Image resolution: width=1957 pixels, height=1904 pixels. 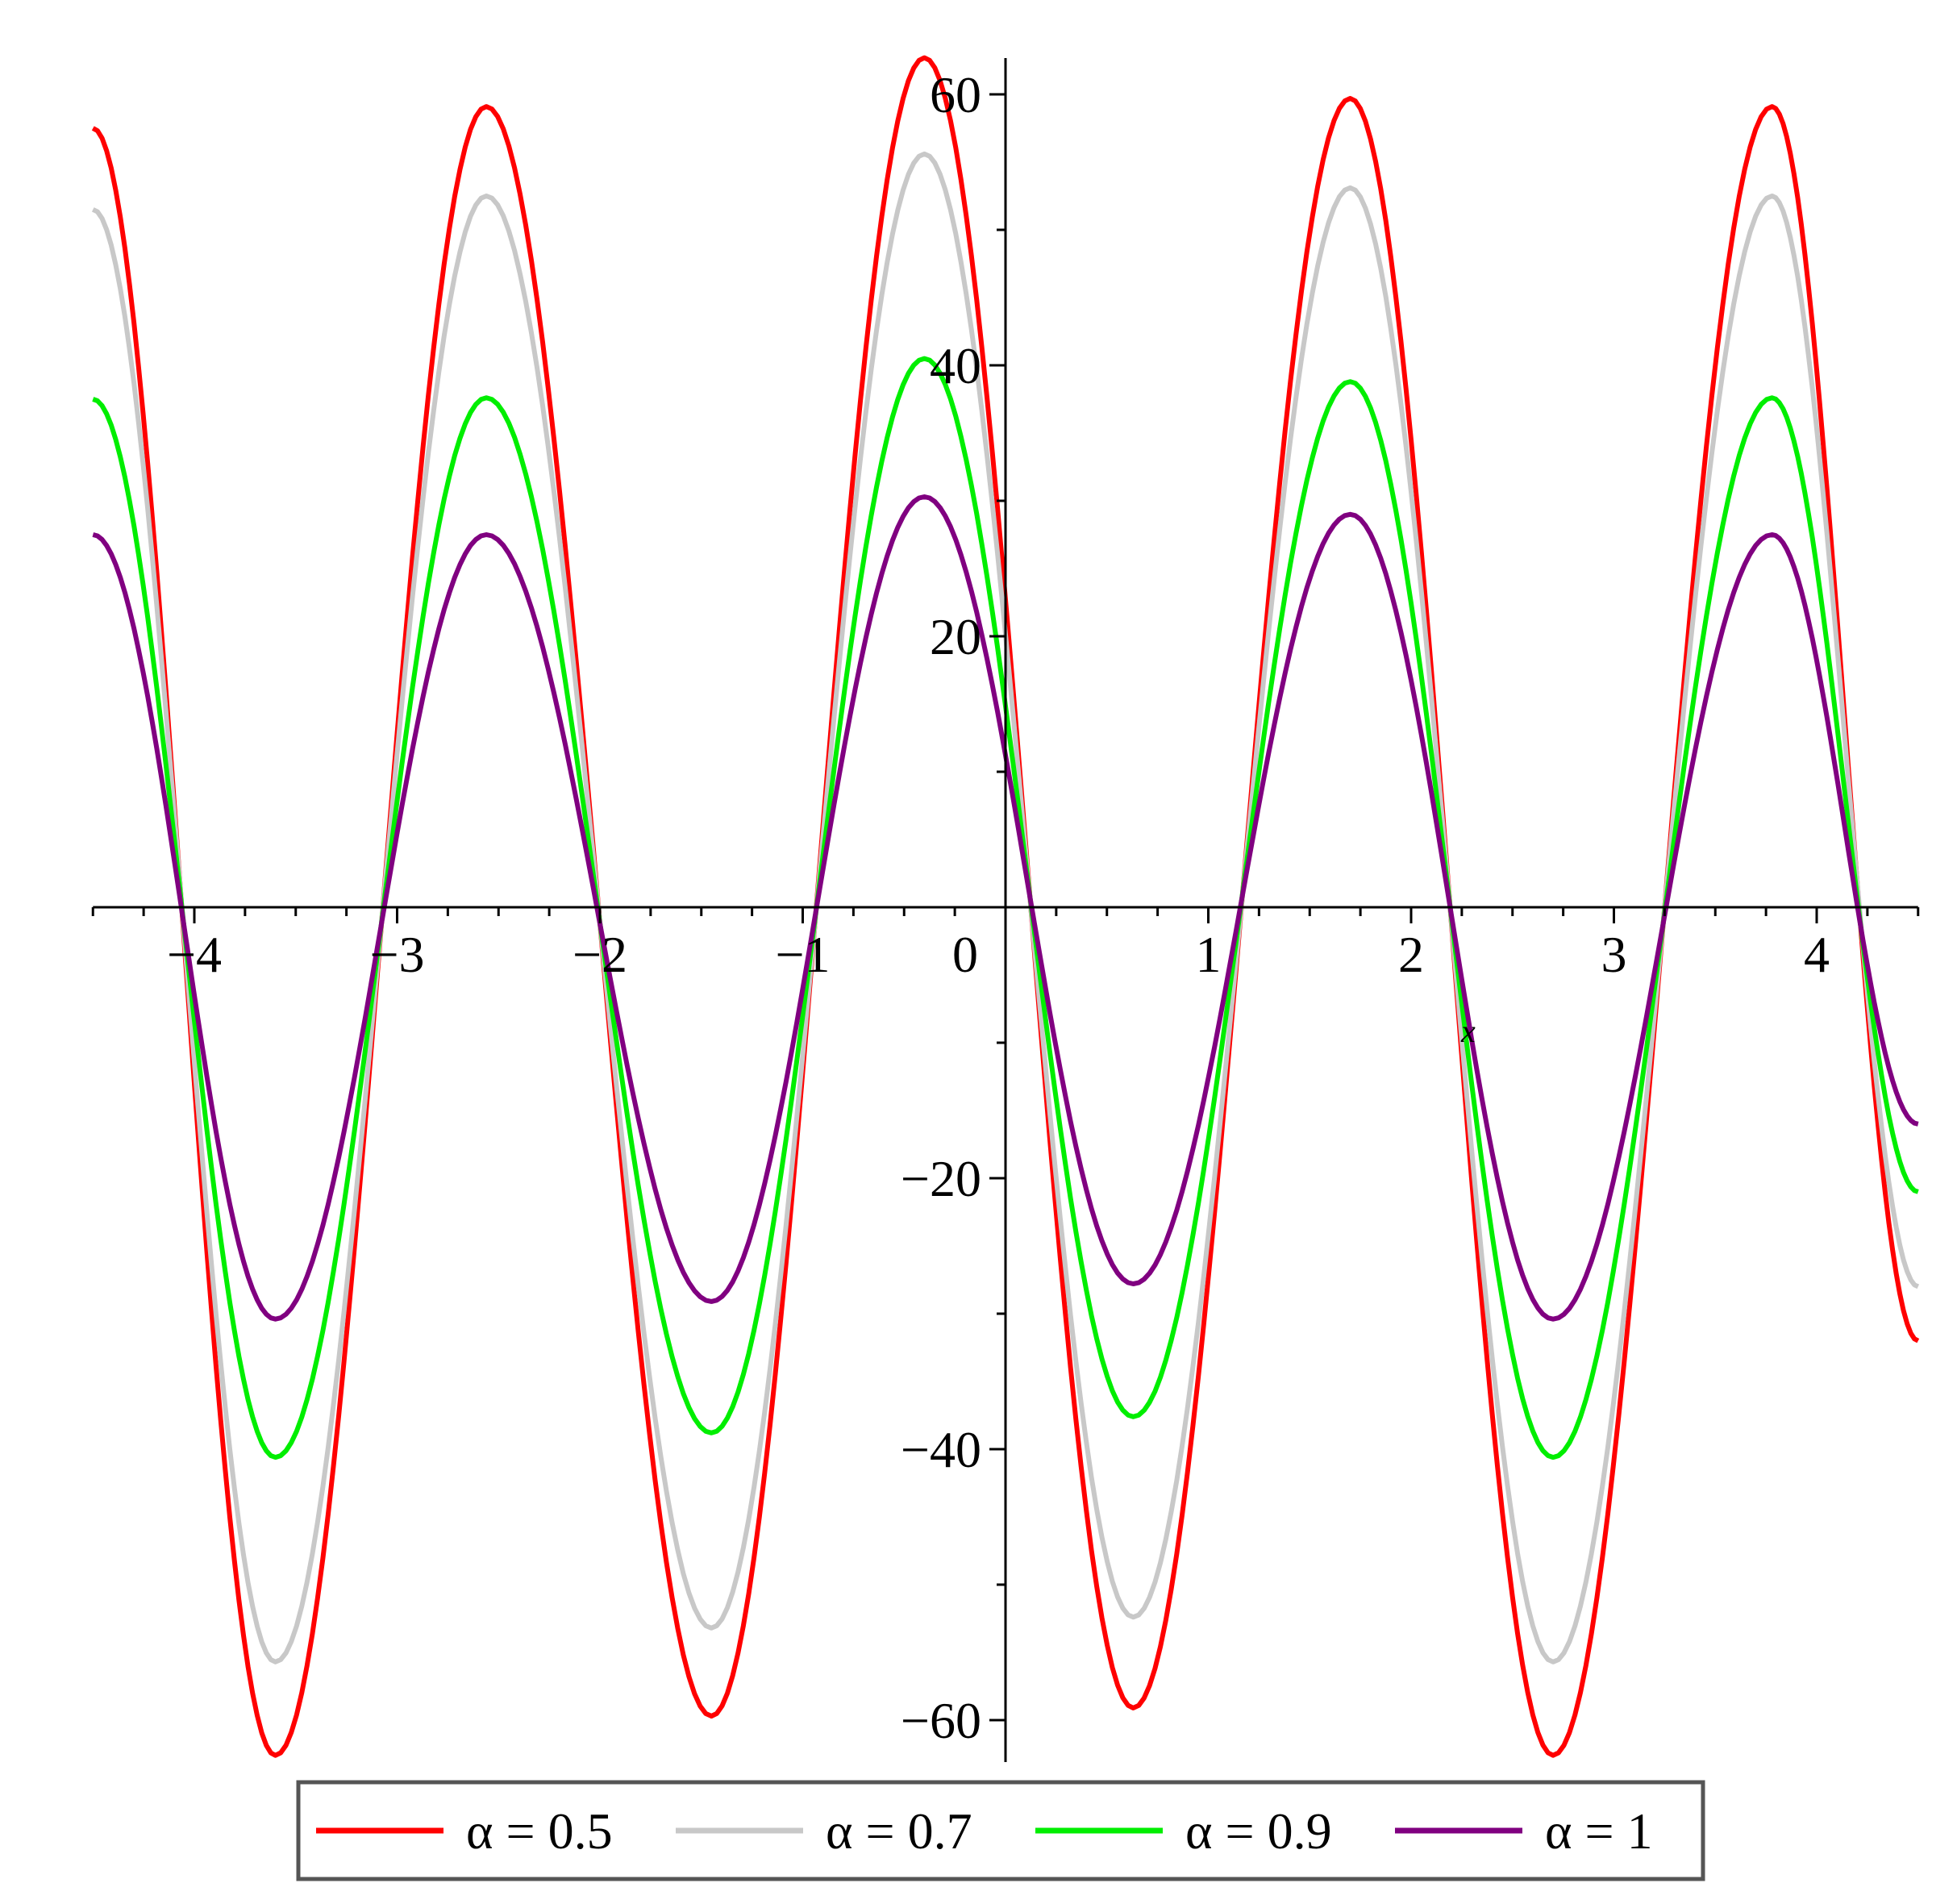 What do you see at coordinates (899, 1831) in the screenshot?
I see `legend-label: α = 0.7` at bounding box center [899, 1831].